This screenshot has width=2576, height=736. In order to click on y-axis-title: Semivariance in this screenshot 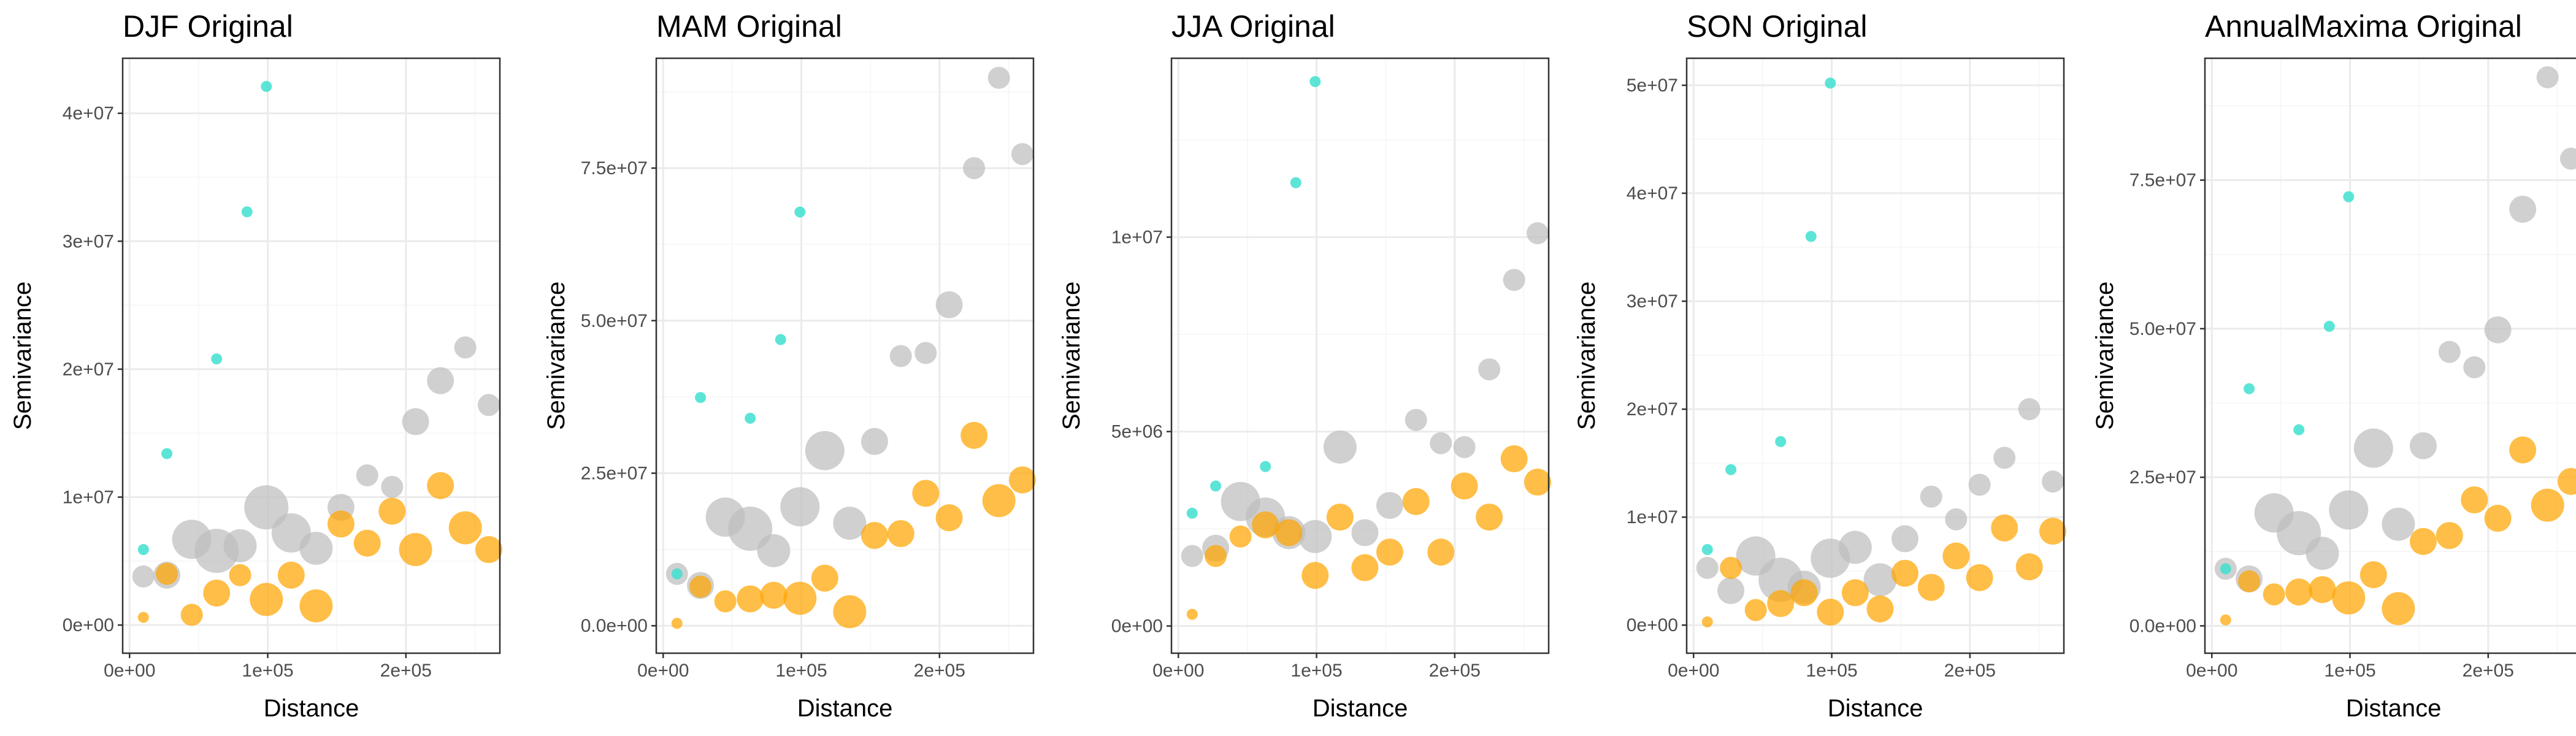, I will do `click(1071, 356)`.